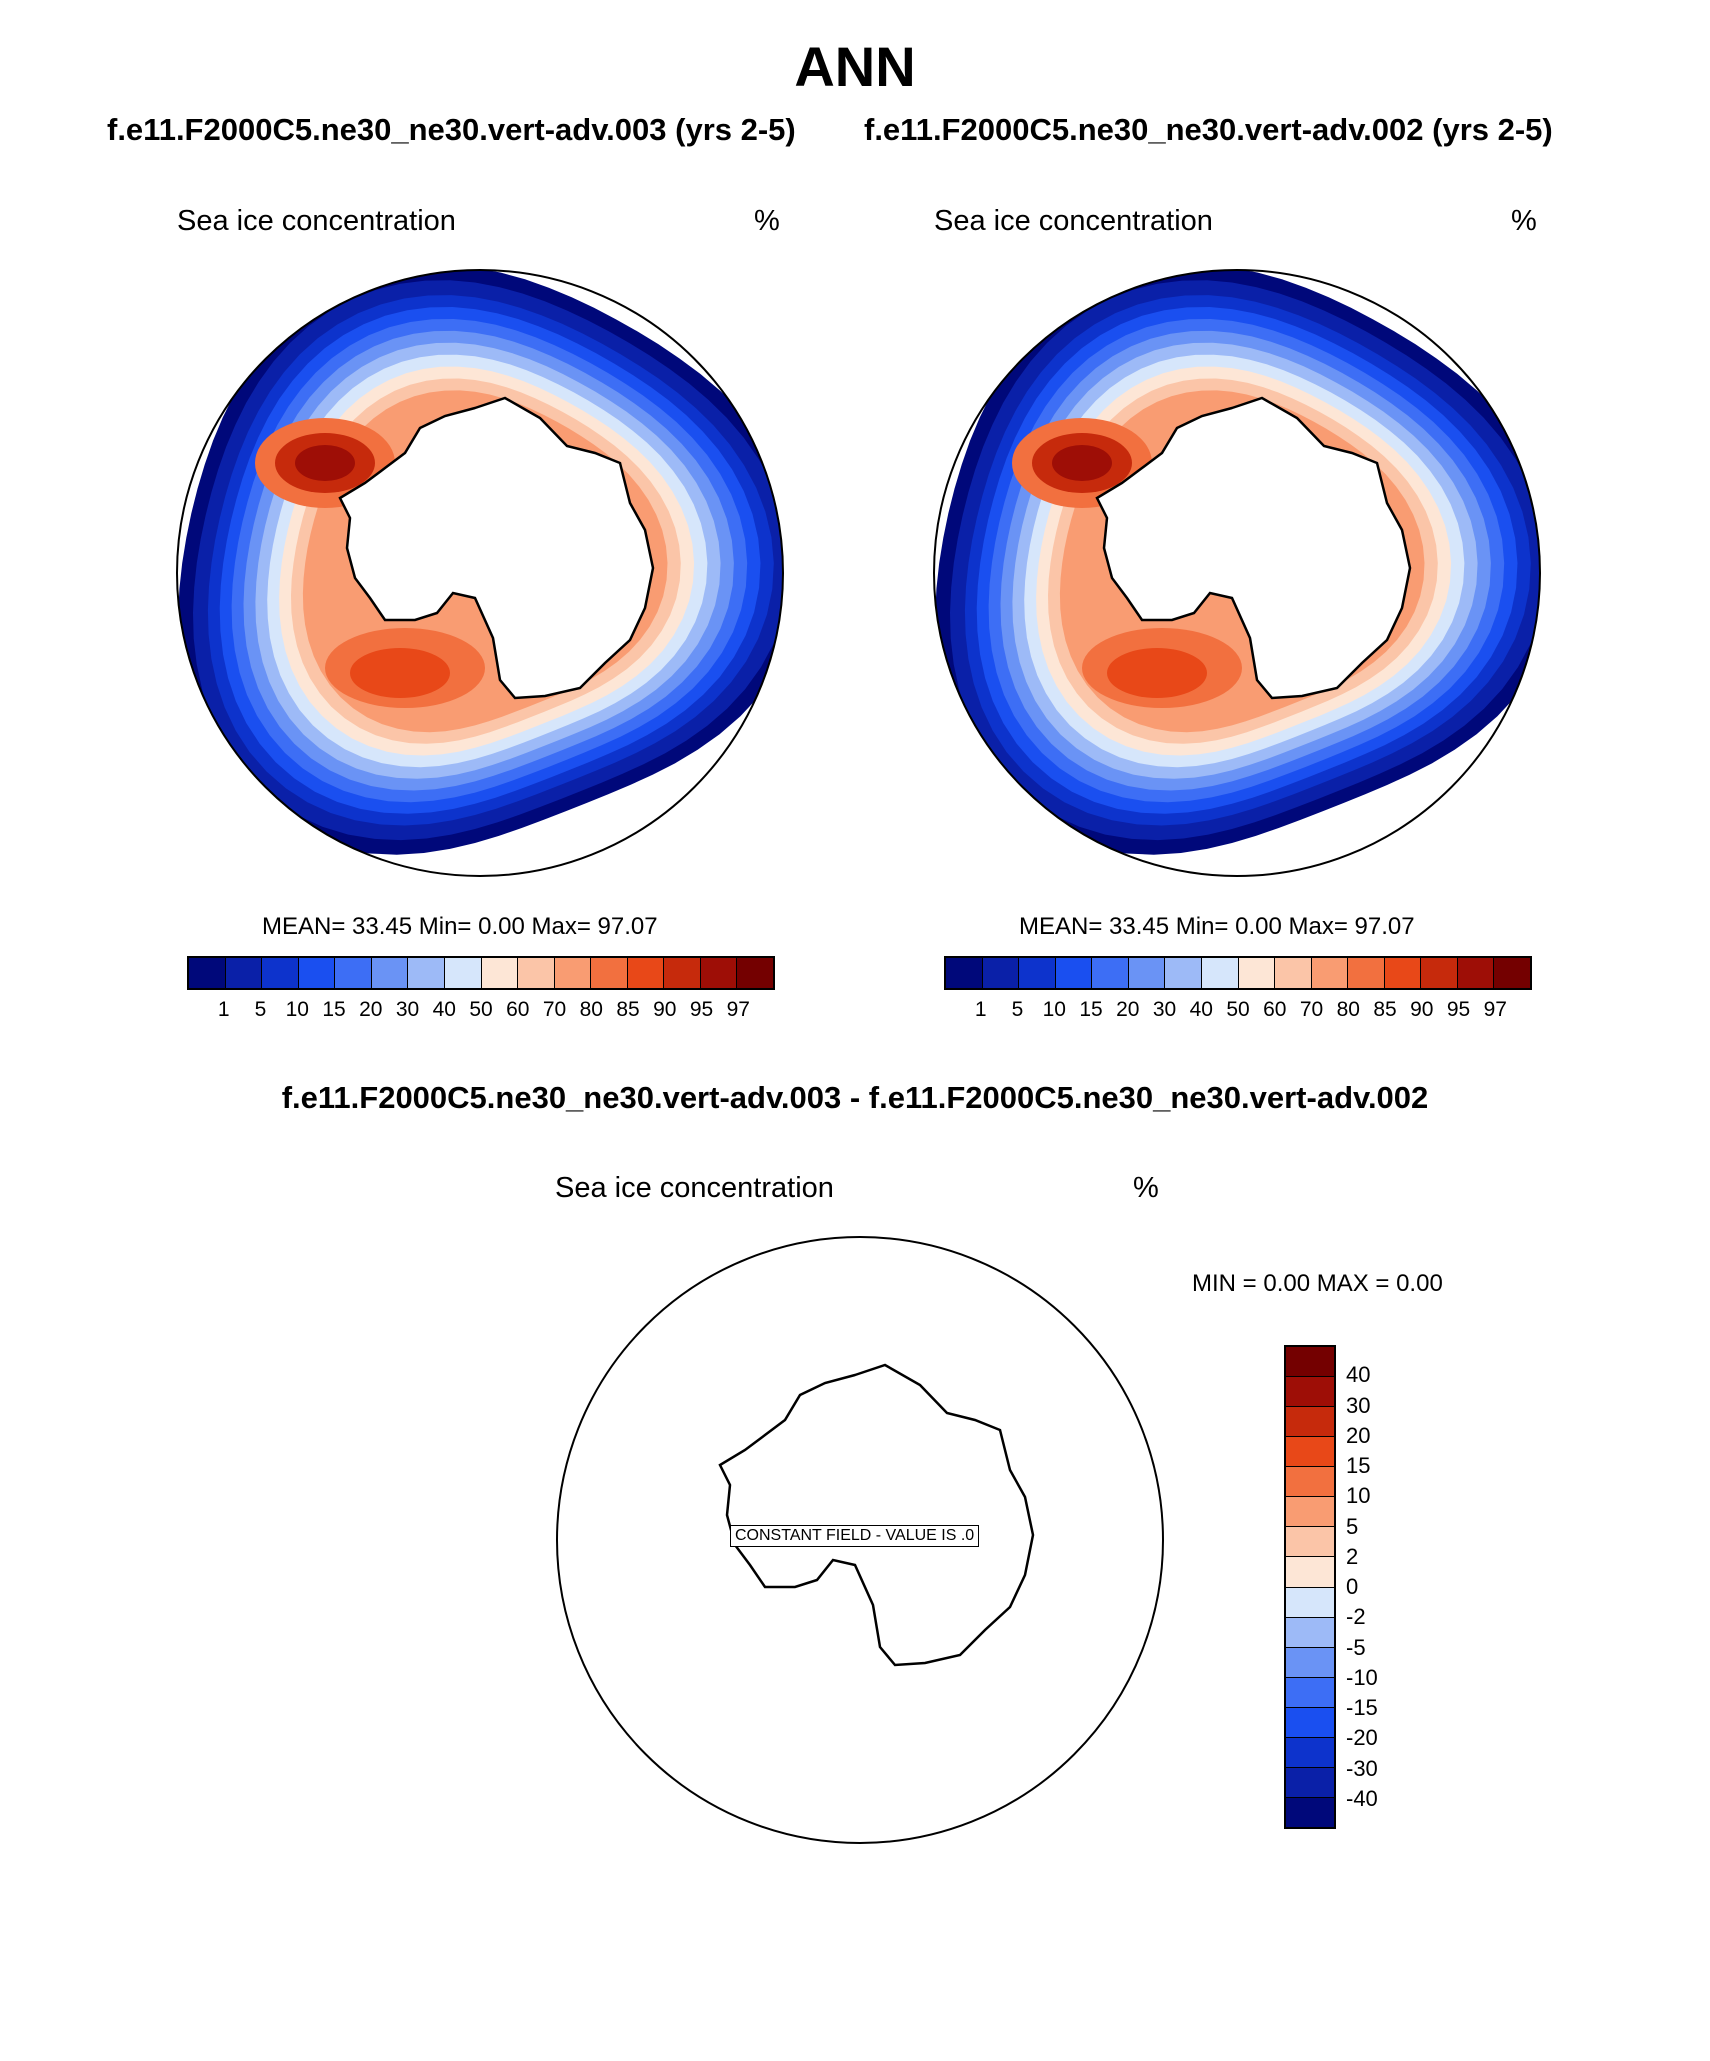 This screenshot has width=1710, height=2061. Describe the element at coordinates (1356, 1617) in the screenshot. I see `colorbar-tick-label: -2` at that location.